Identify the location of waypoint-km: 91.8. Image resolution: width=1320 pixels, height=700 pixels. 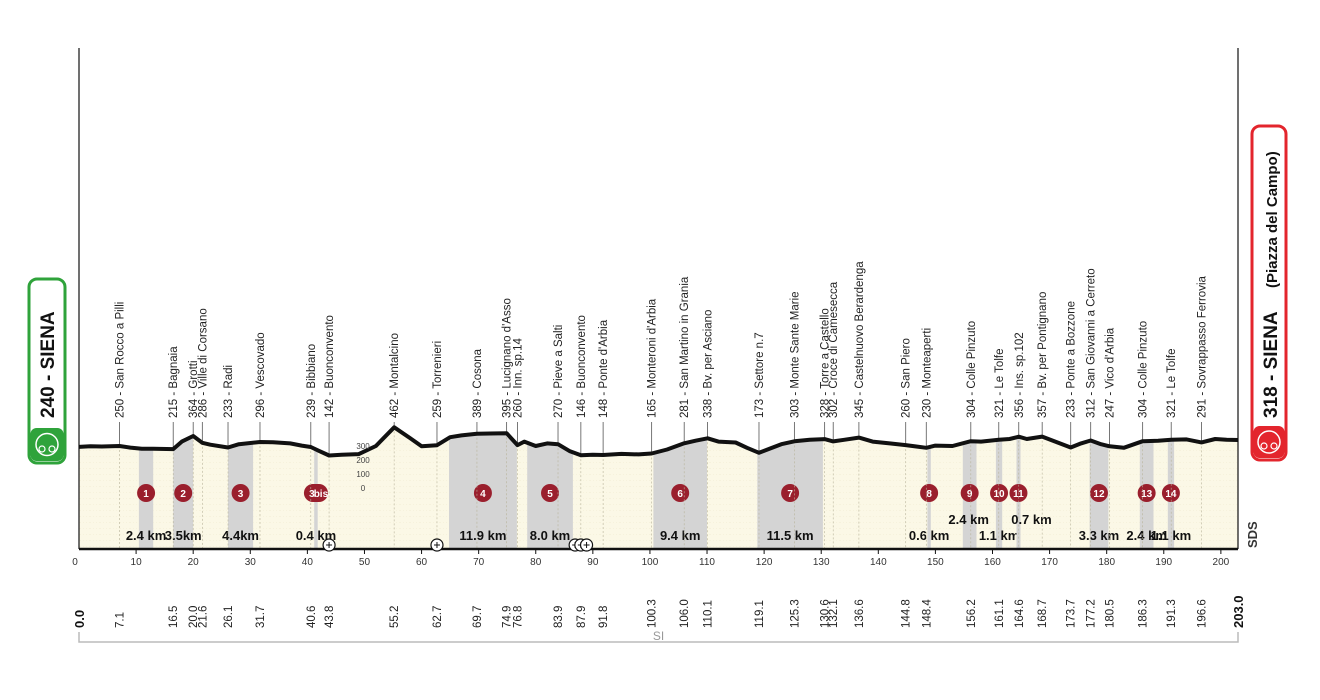
(604, 617).